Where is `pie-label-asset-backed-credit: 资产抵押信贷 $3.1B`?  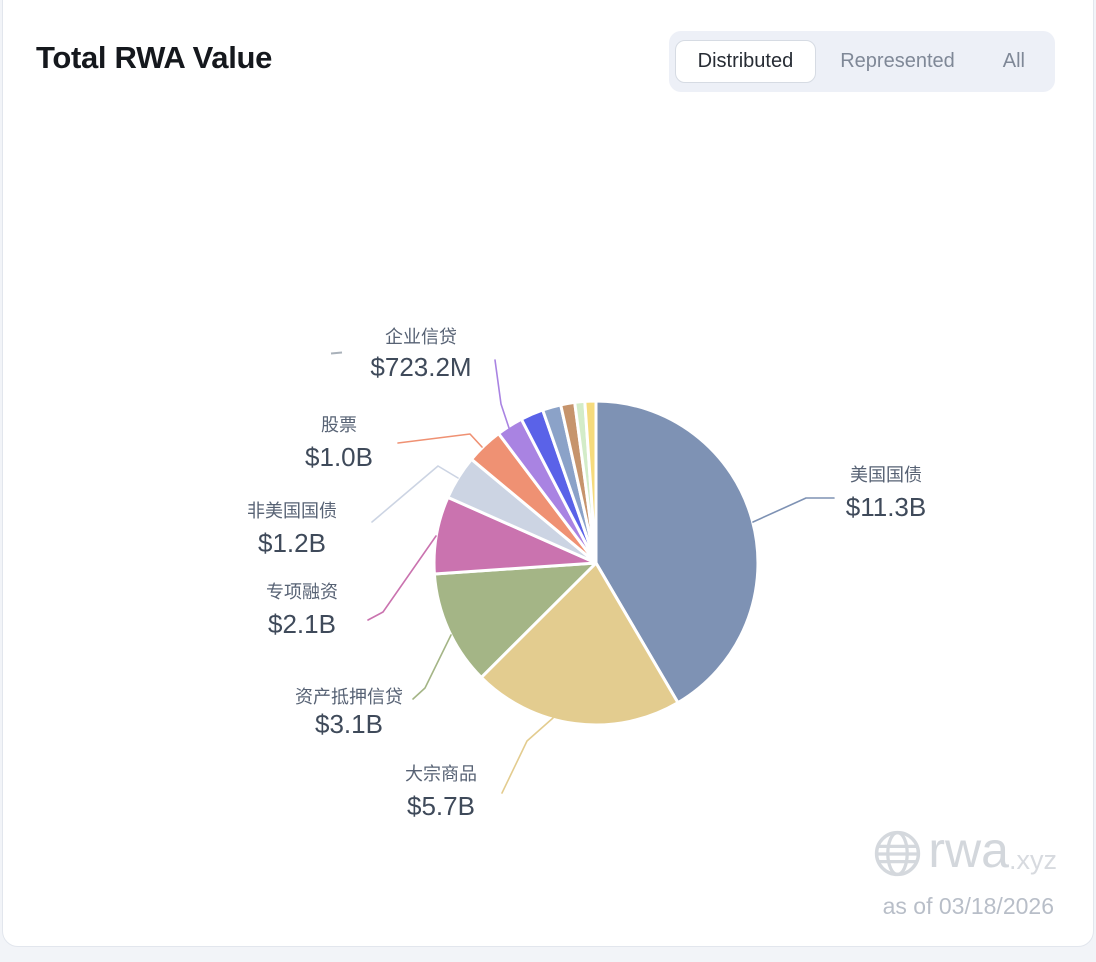
pie-label-asset-backed-credit: 资产抵押信贷 $3.1B is located at coordinates (349, 713).